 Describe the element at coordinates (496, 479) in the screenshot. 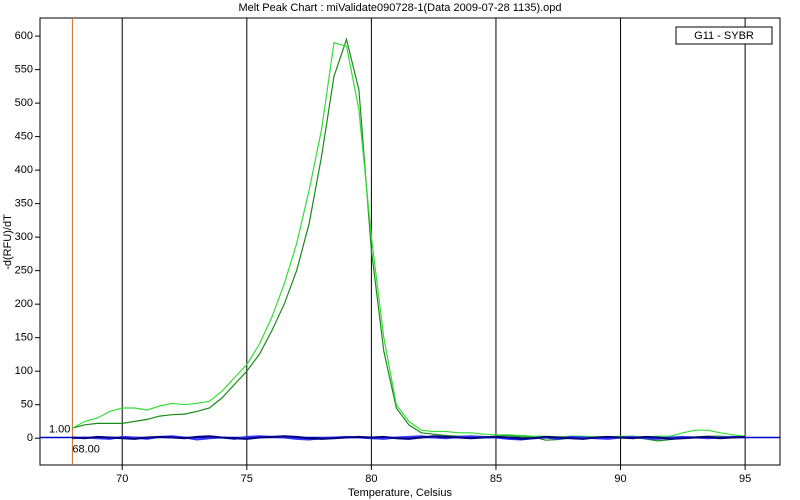

I see `x-tick-label: 85` at that location.